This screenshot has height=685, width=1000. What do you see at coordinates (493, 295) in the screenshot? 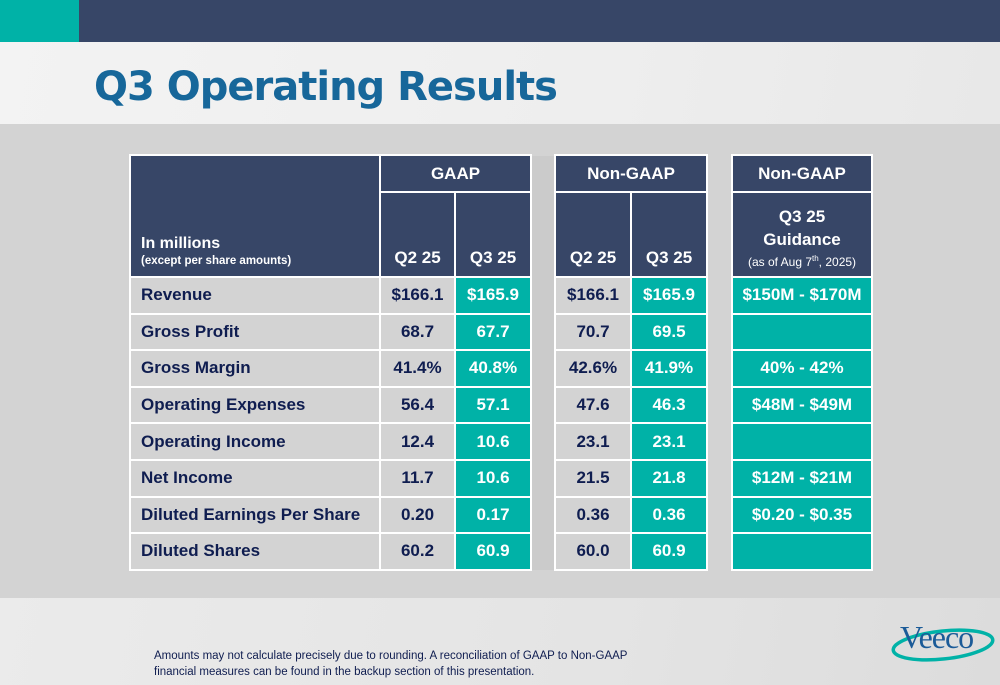
I see `gaap-q3-value: $165.9` at bounding box center [493, 295].